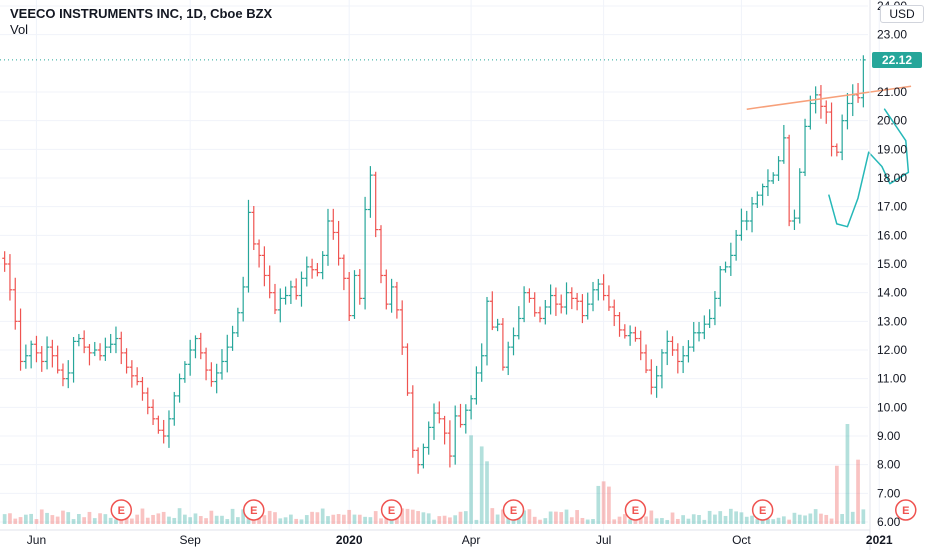  What do you see at coordinates (892, 321) in the screenshot?
I see `y-tick-label: 13.00` at bounding box center [892, 321].